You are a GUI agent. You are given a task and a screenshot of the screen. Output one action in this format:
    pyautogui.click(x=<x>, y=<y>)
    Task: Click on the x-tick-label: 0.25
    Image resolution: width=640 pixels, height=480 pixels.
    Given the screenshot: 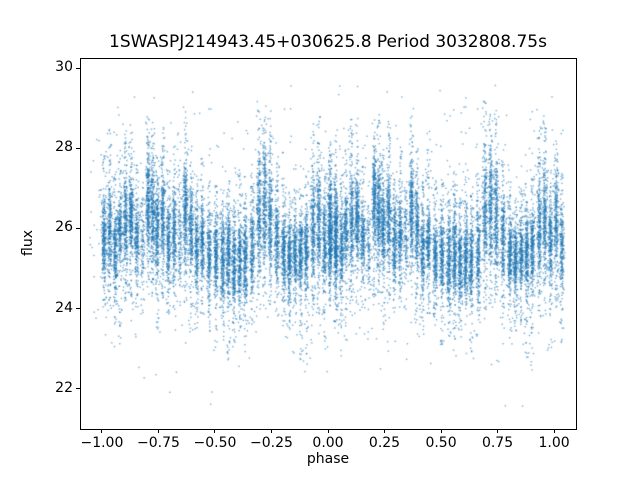 What is the action you would take?
    pyautogui.click(x=384, y=443)
    